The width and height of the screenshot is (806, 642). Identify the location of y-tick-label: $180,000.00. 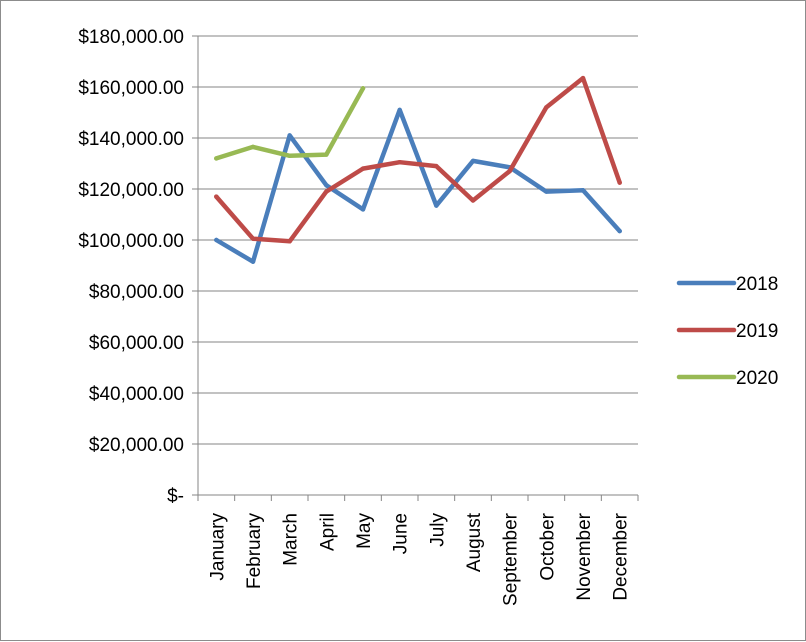
(131, 37).